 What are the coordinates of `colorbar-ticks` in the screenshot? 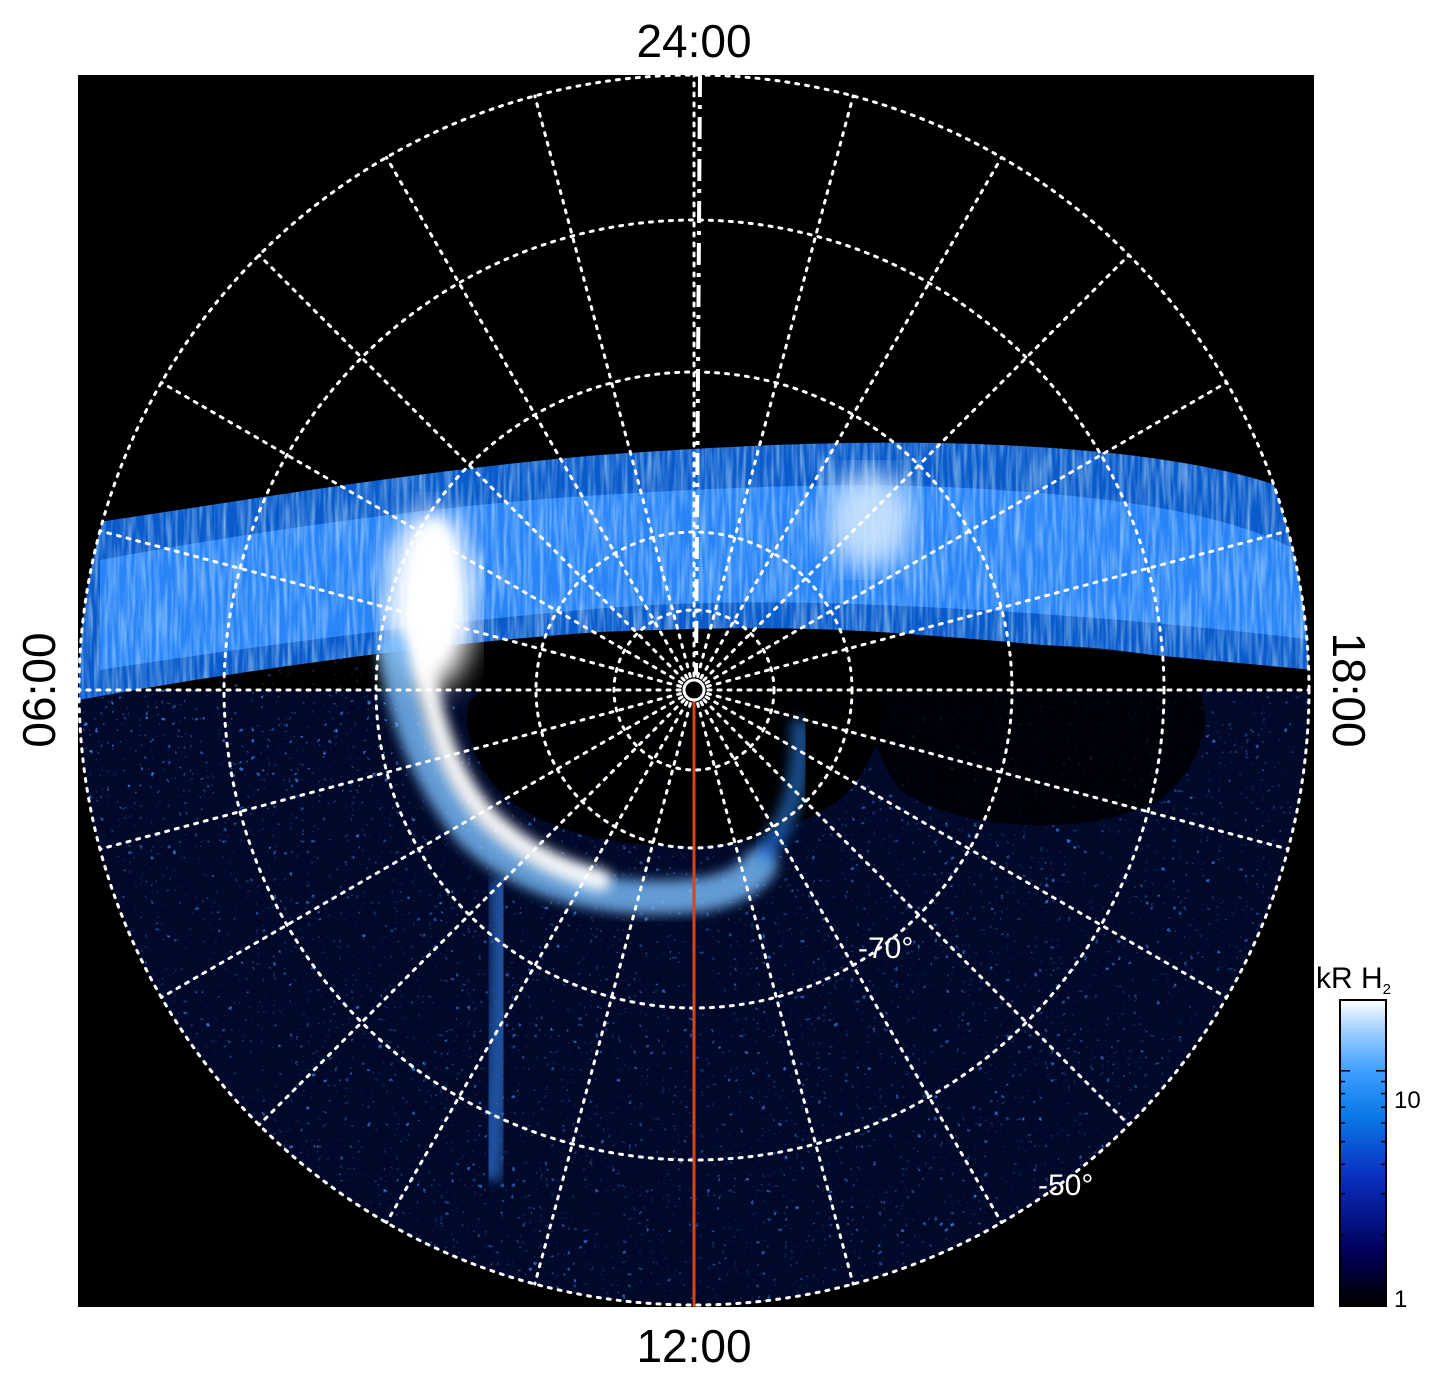 It's located at (1363, 1153).